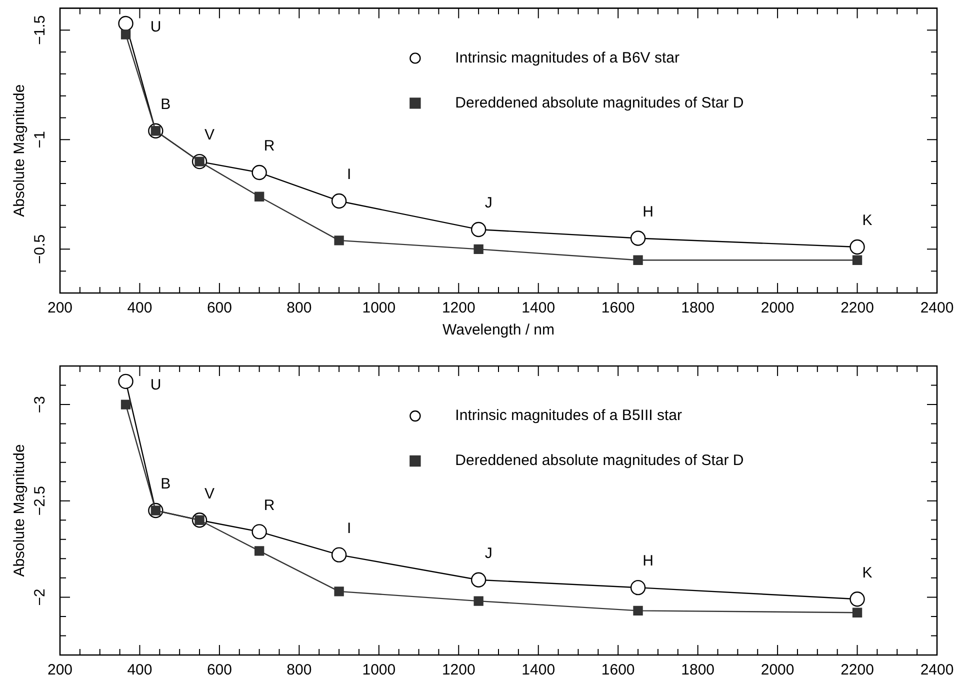 The height and width of the screenshot is (685, 962). What do you see at coordinates (40, 249) in the screenshot?
I see `y-tick-label: −0.5` at bounding box center [40, 249].